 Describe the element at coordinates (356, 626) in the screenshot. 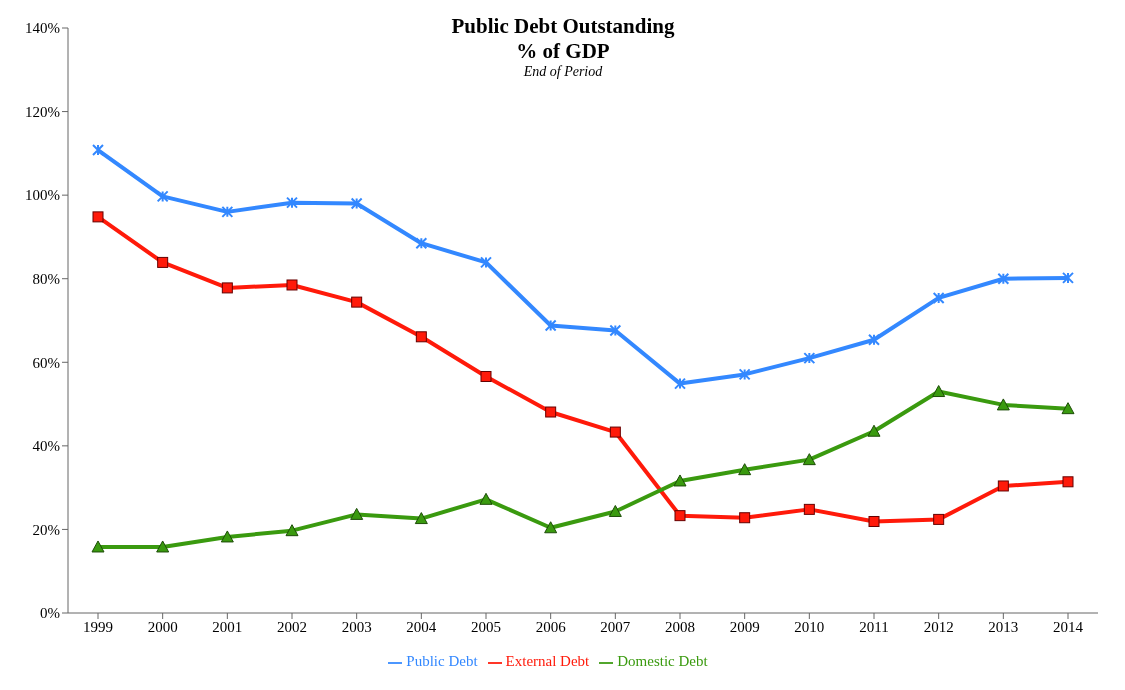

I see `x-tick-label: 2003` at that location.